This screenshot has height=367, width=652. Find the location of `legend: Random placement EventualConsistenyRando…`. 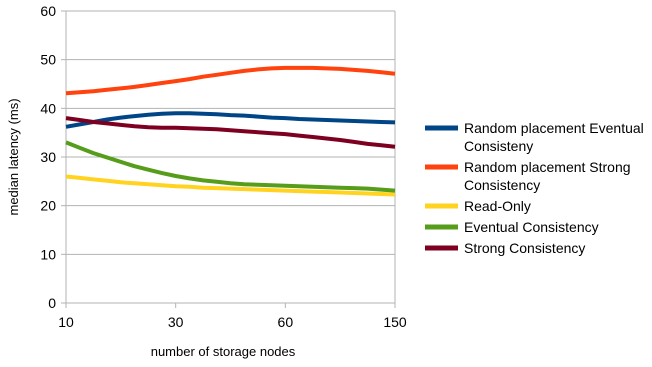

legend: Random placement EventualConsistenyRando… is located at coordinates (534, 188).